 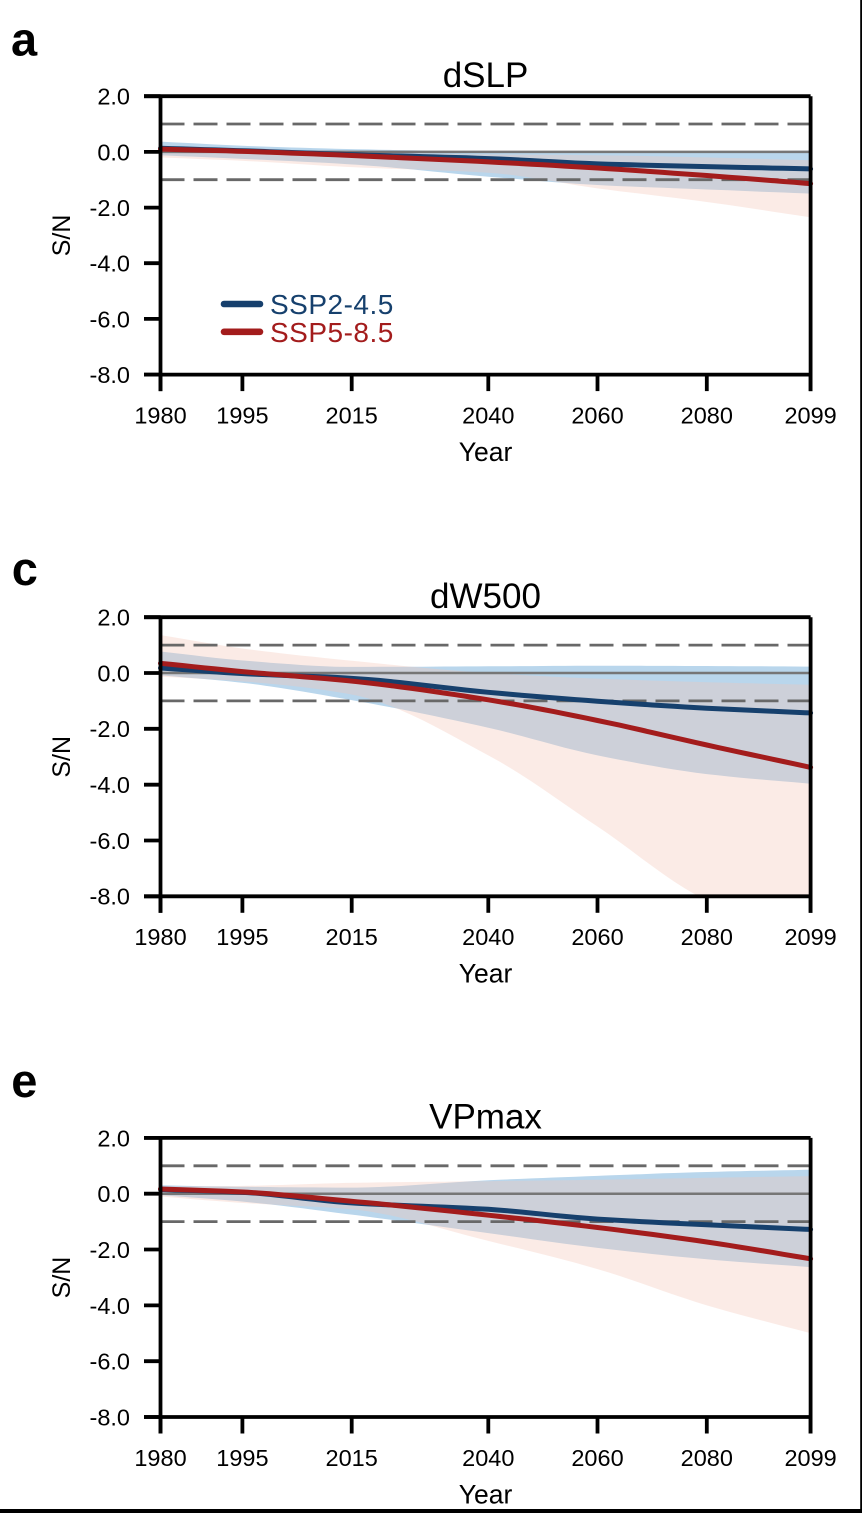 I want to click on svg-text: SSP5-8.5, so click(x=332, y=332).